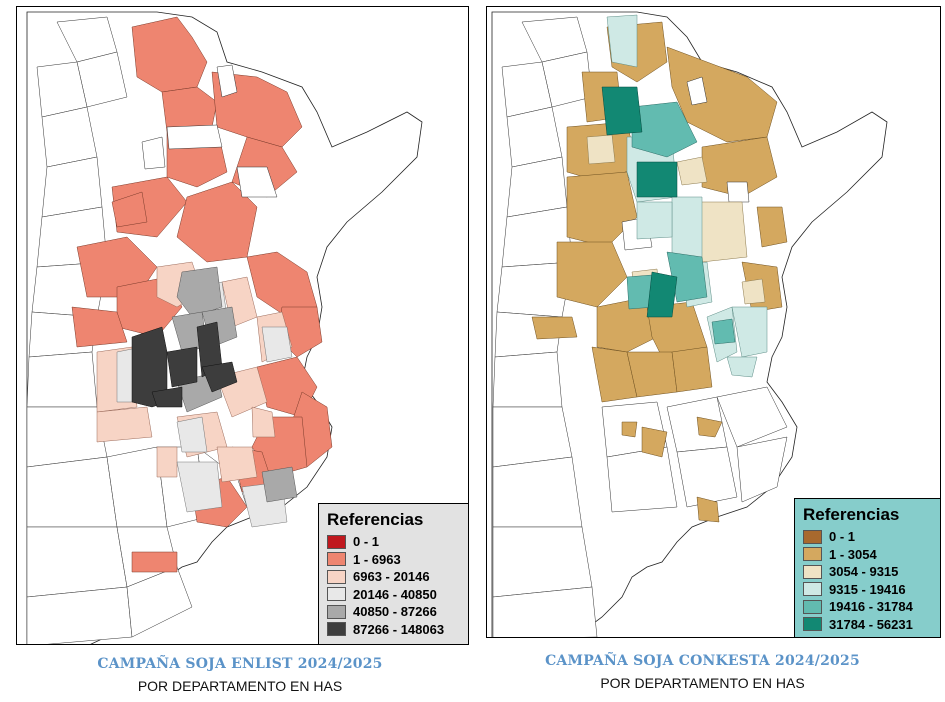  I want to click on legend-label: 87266 - 148063, so click(399, 629).